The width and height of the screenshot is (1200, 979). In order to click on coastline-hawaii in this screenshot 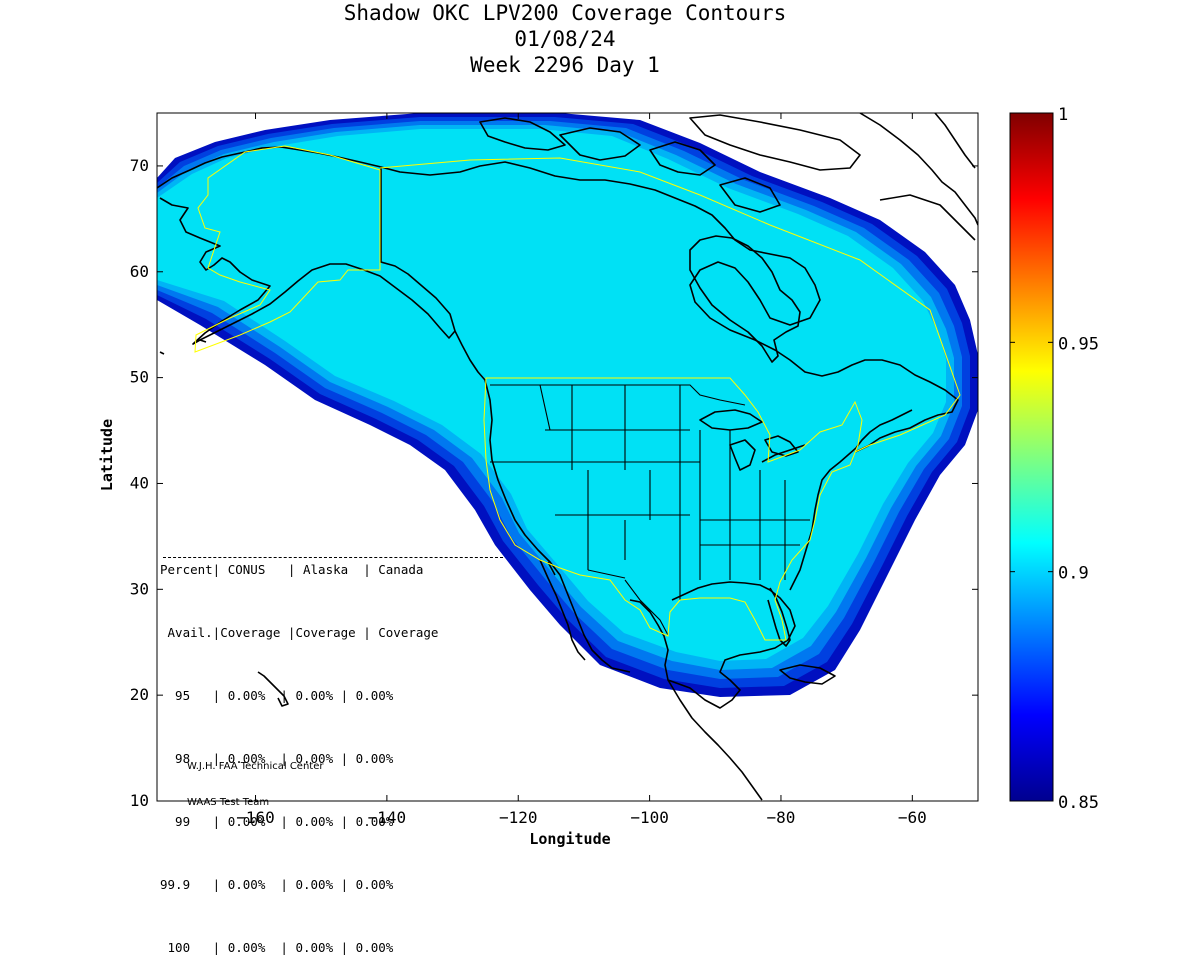, I will do `click(273, 689)`.